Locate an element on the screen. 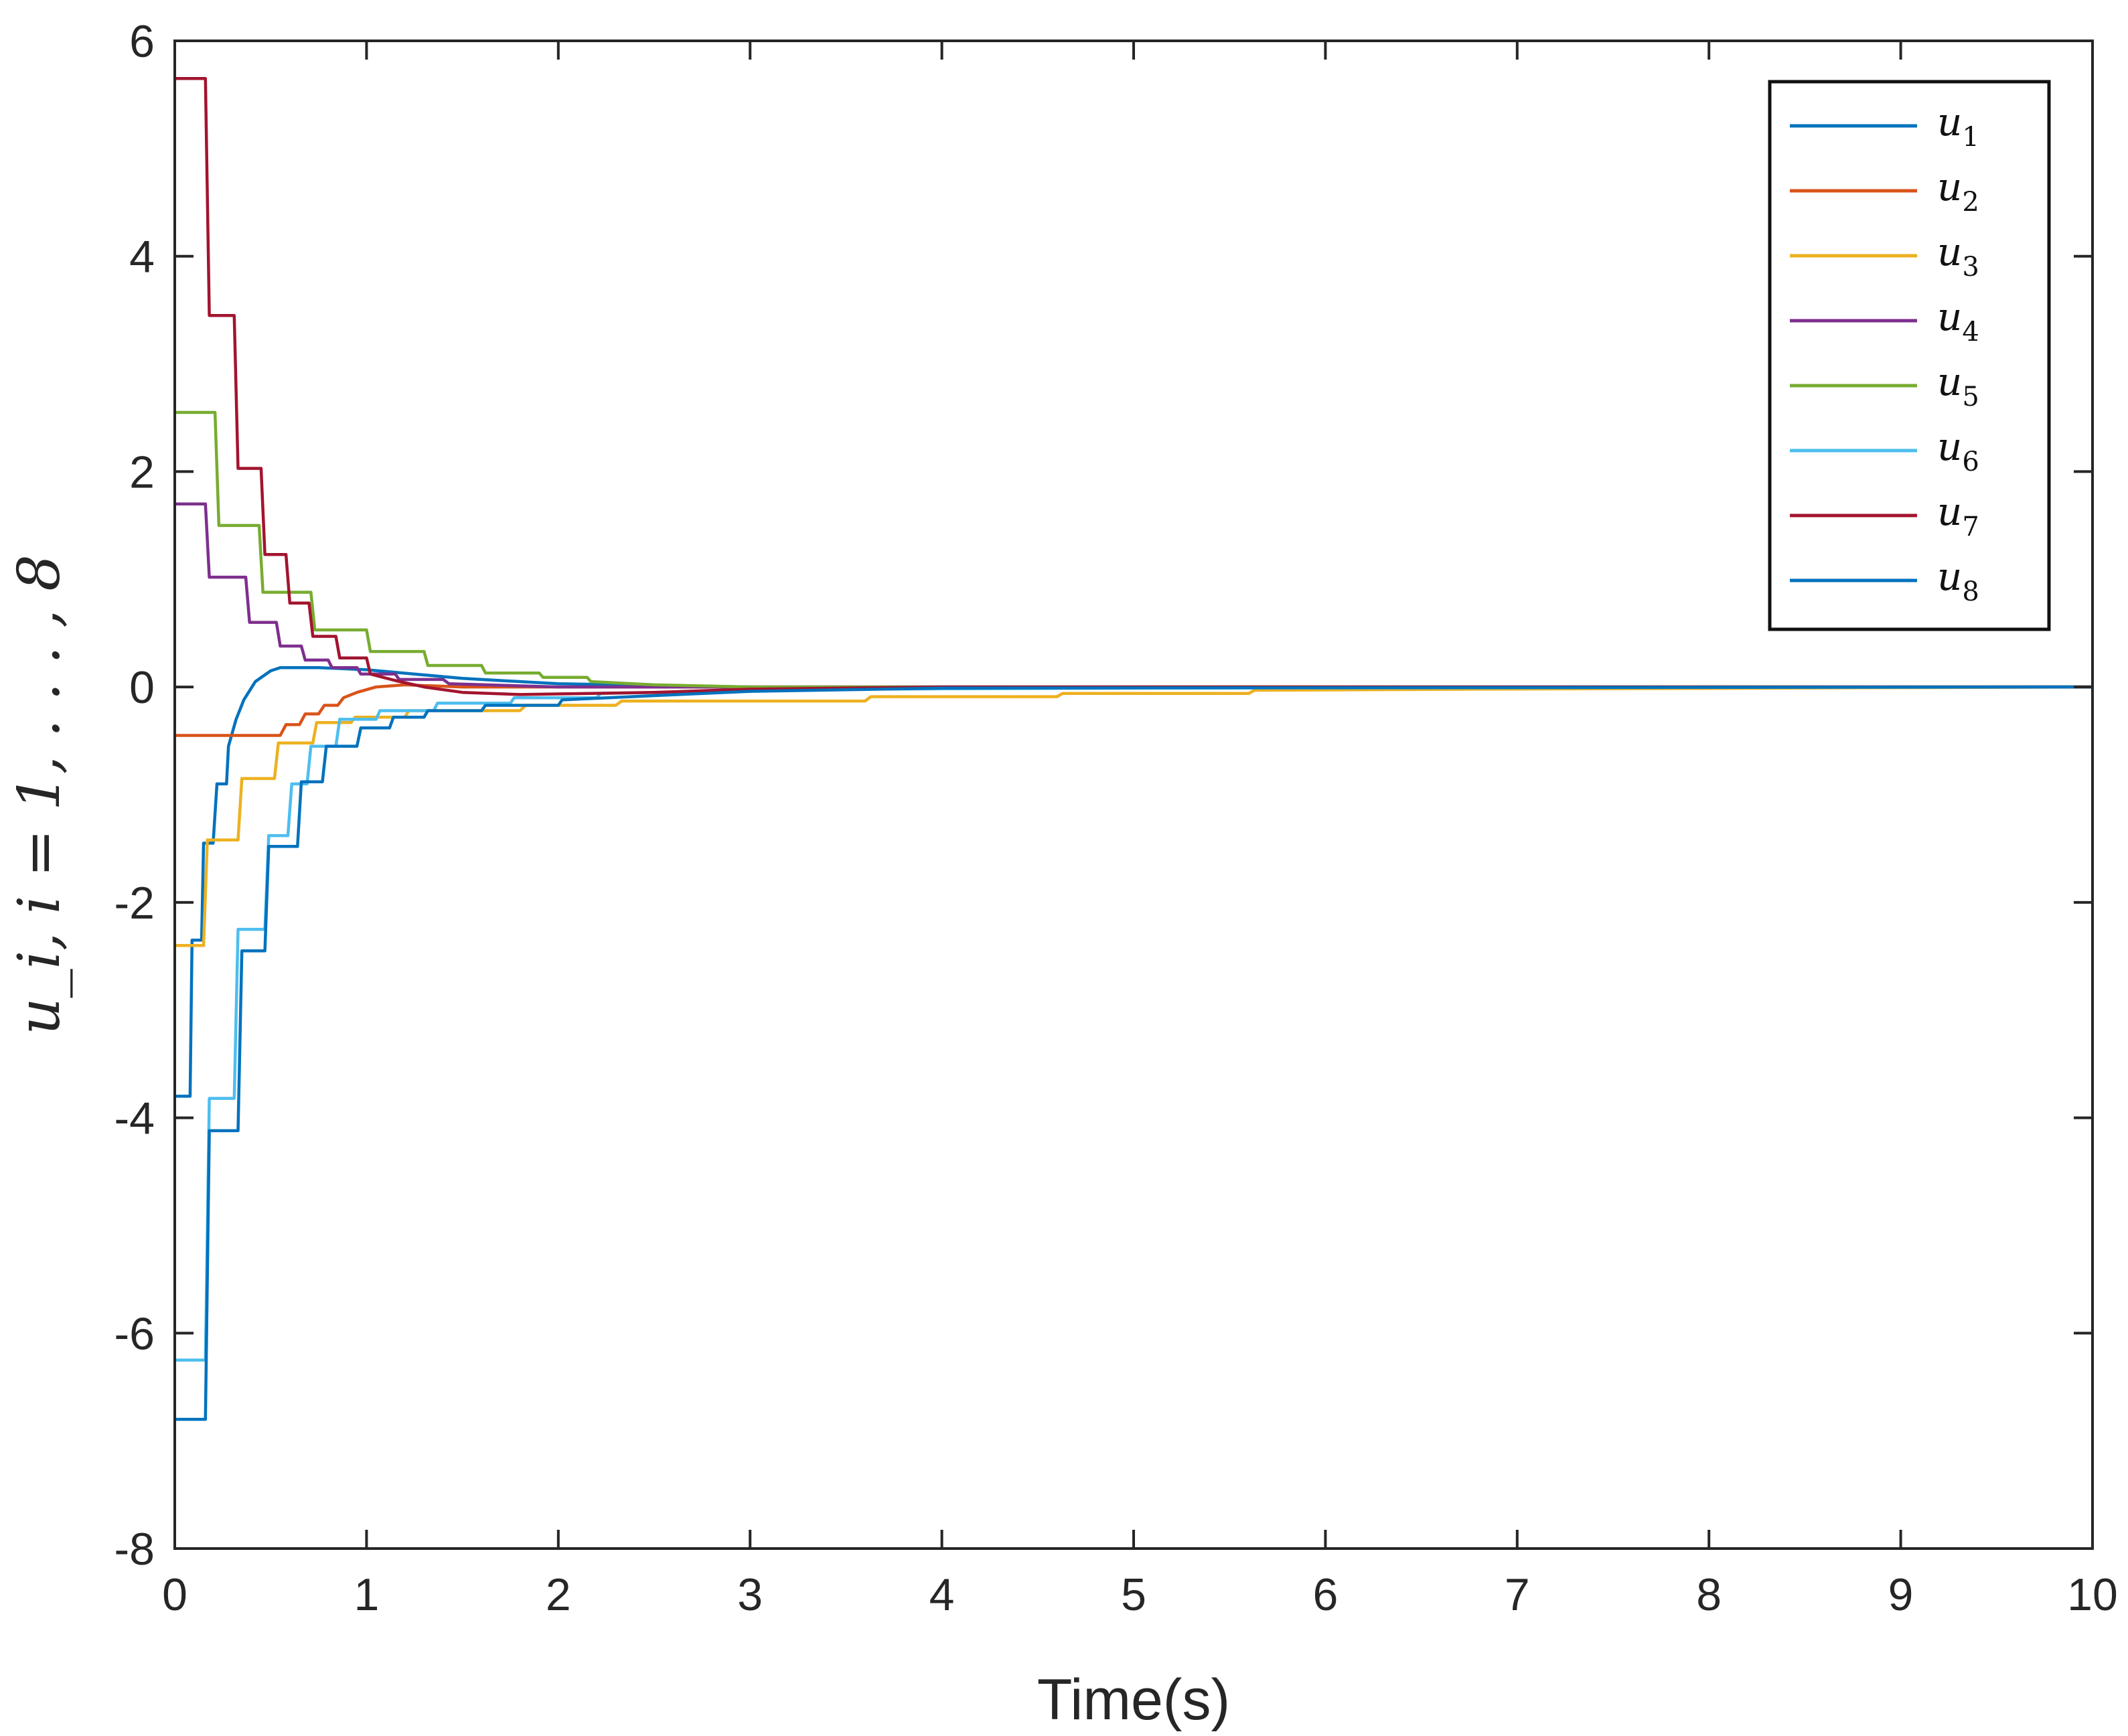  y-axis-label: u_i, i = 1, . . . , 8 is located at coordinates (39, 794).